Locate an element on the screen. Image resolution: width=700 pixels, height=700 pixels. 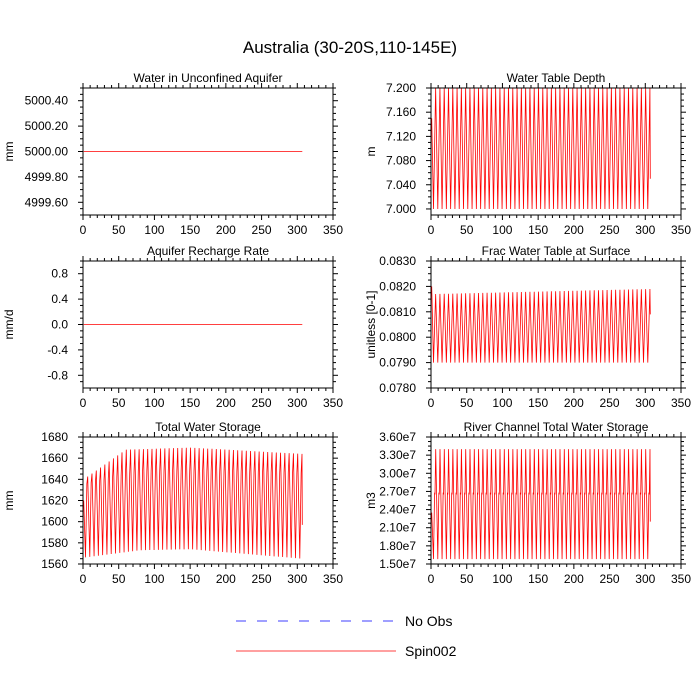
y-tick-label: -0.4 is located at coordinates (57, 350).